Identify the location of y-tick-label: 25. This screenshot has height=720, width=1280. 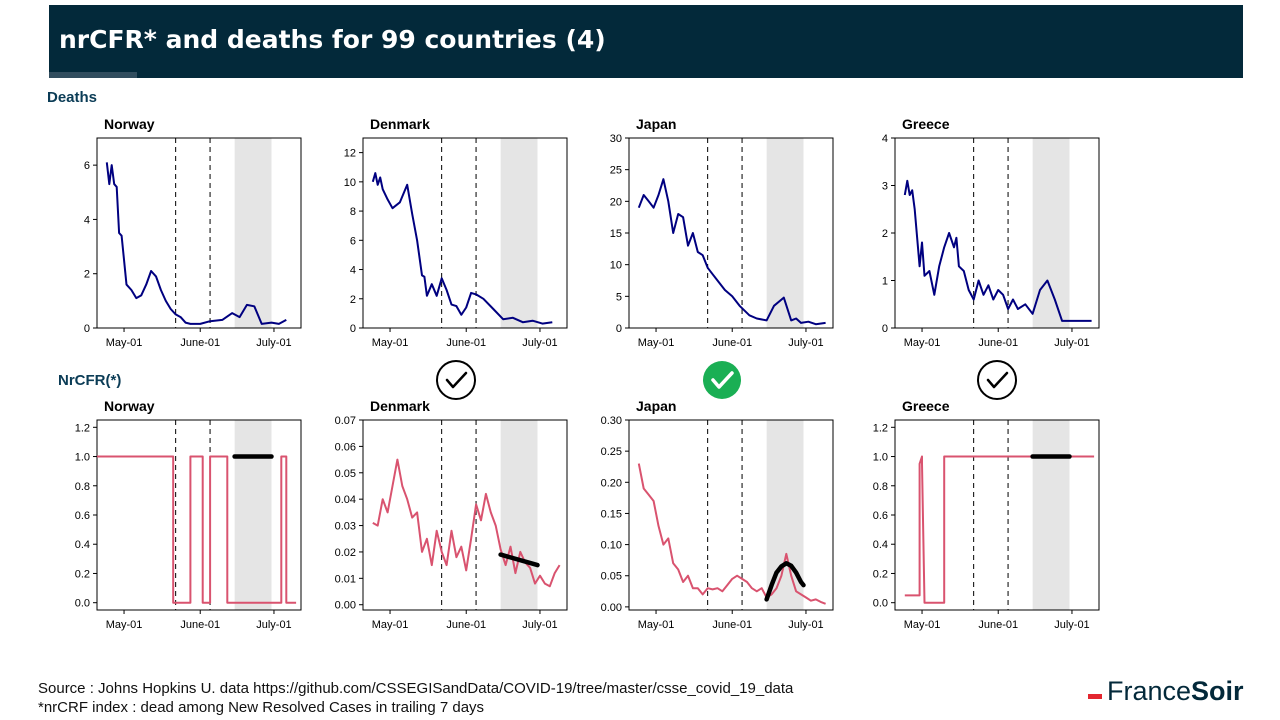
(616, 171).